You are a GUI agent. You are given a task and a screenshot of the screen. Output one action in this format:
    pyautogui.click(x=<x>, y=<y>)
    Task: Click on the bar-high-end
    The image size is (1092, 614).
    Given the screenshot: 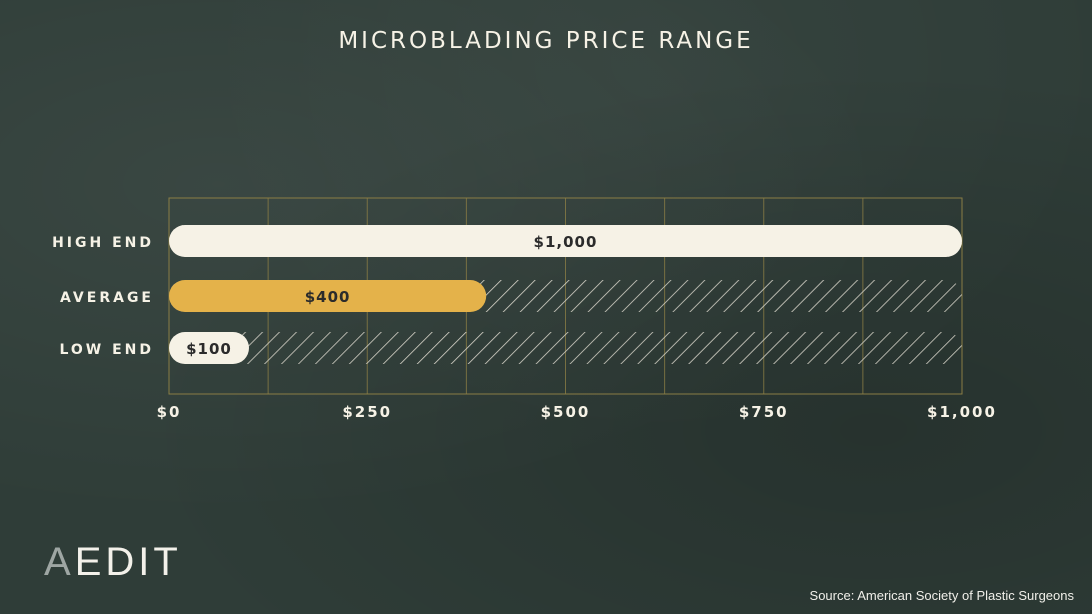 What is the action you would take?
    pyautogui.click(x=565, y=241)
    